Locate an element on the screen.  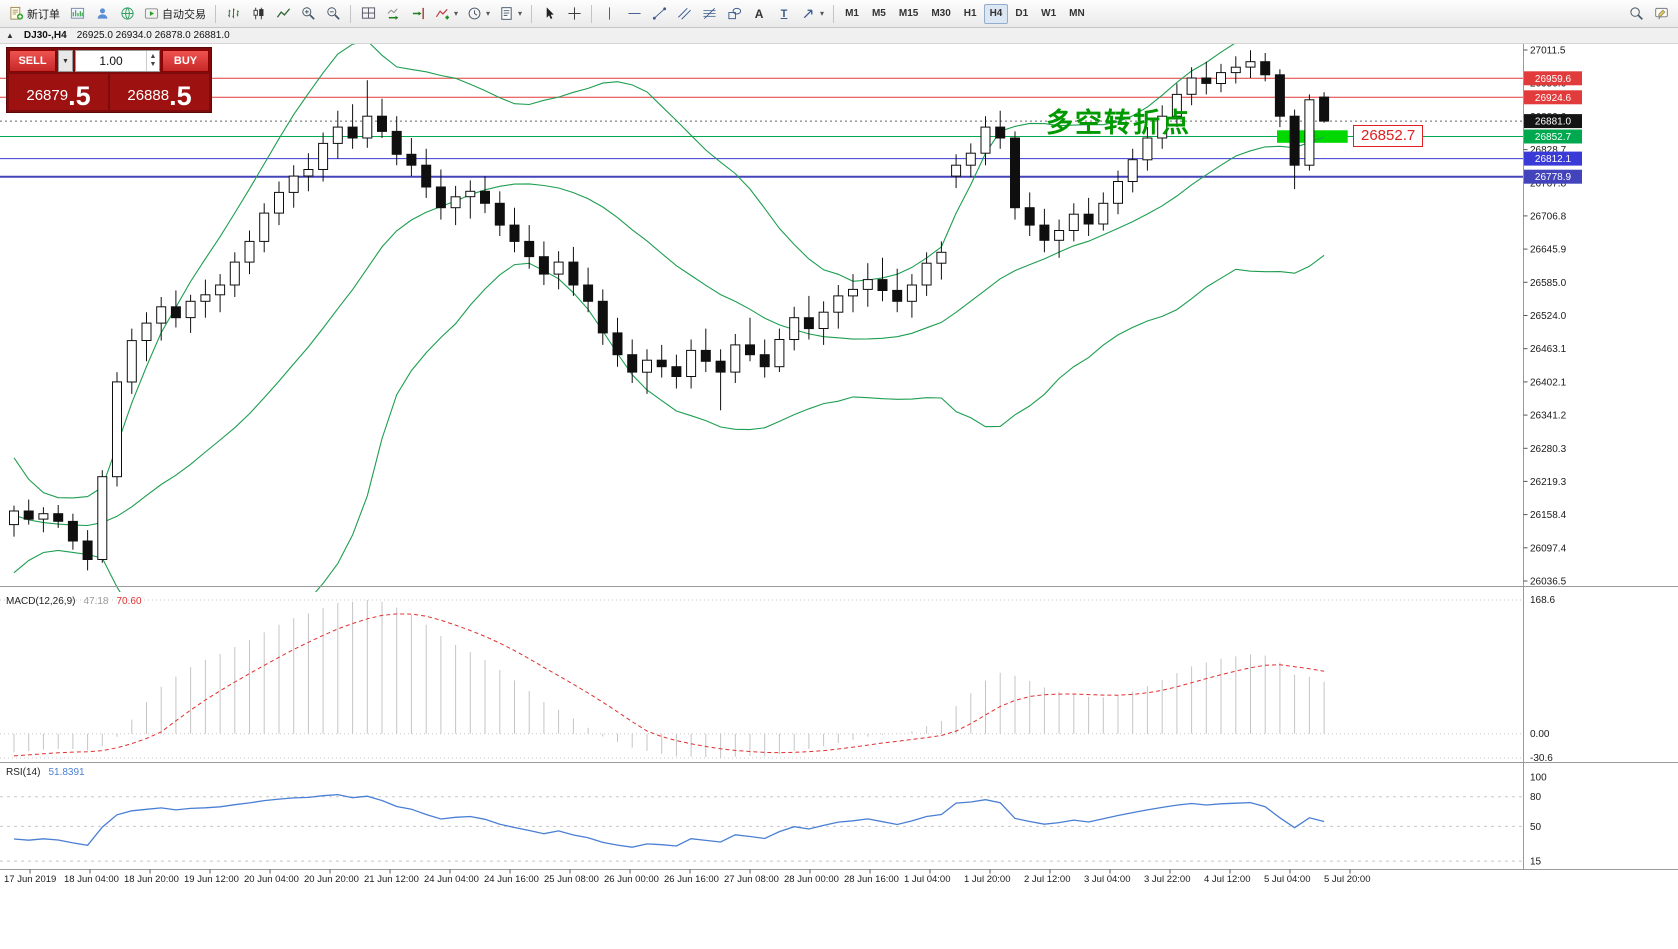
indicators-button: ▾ is located at coordinates (446, 14).